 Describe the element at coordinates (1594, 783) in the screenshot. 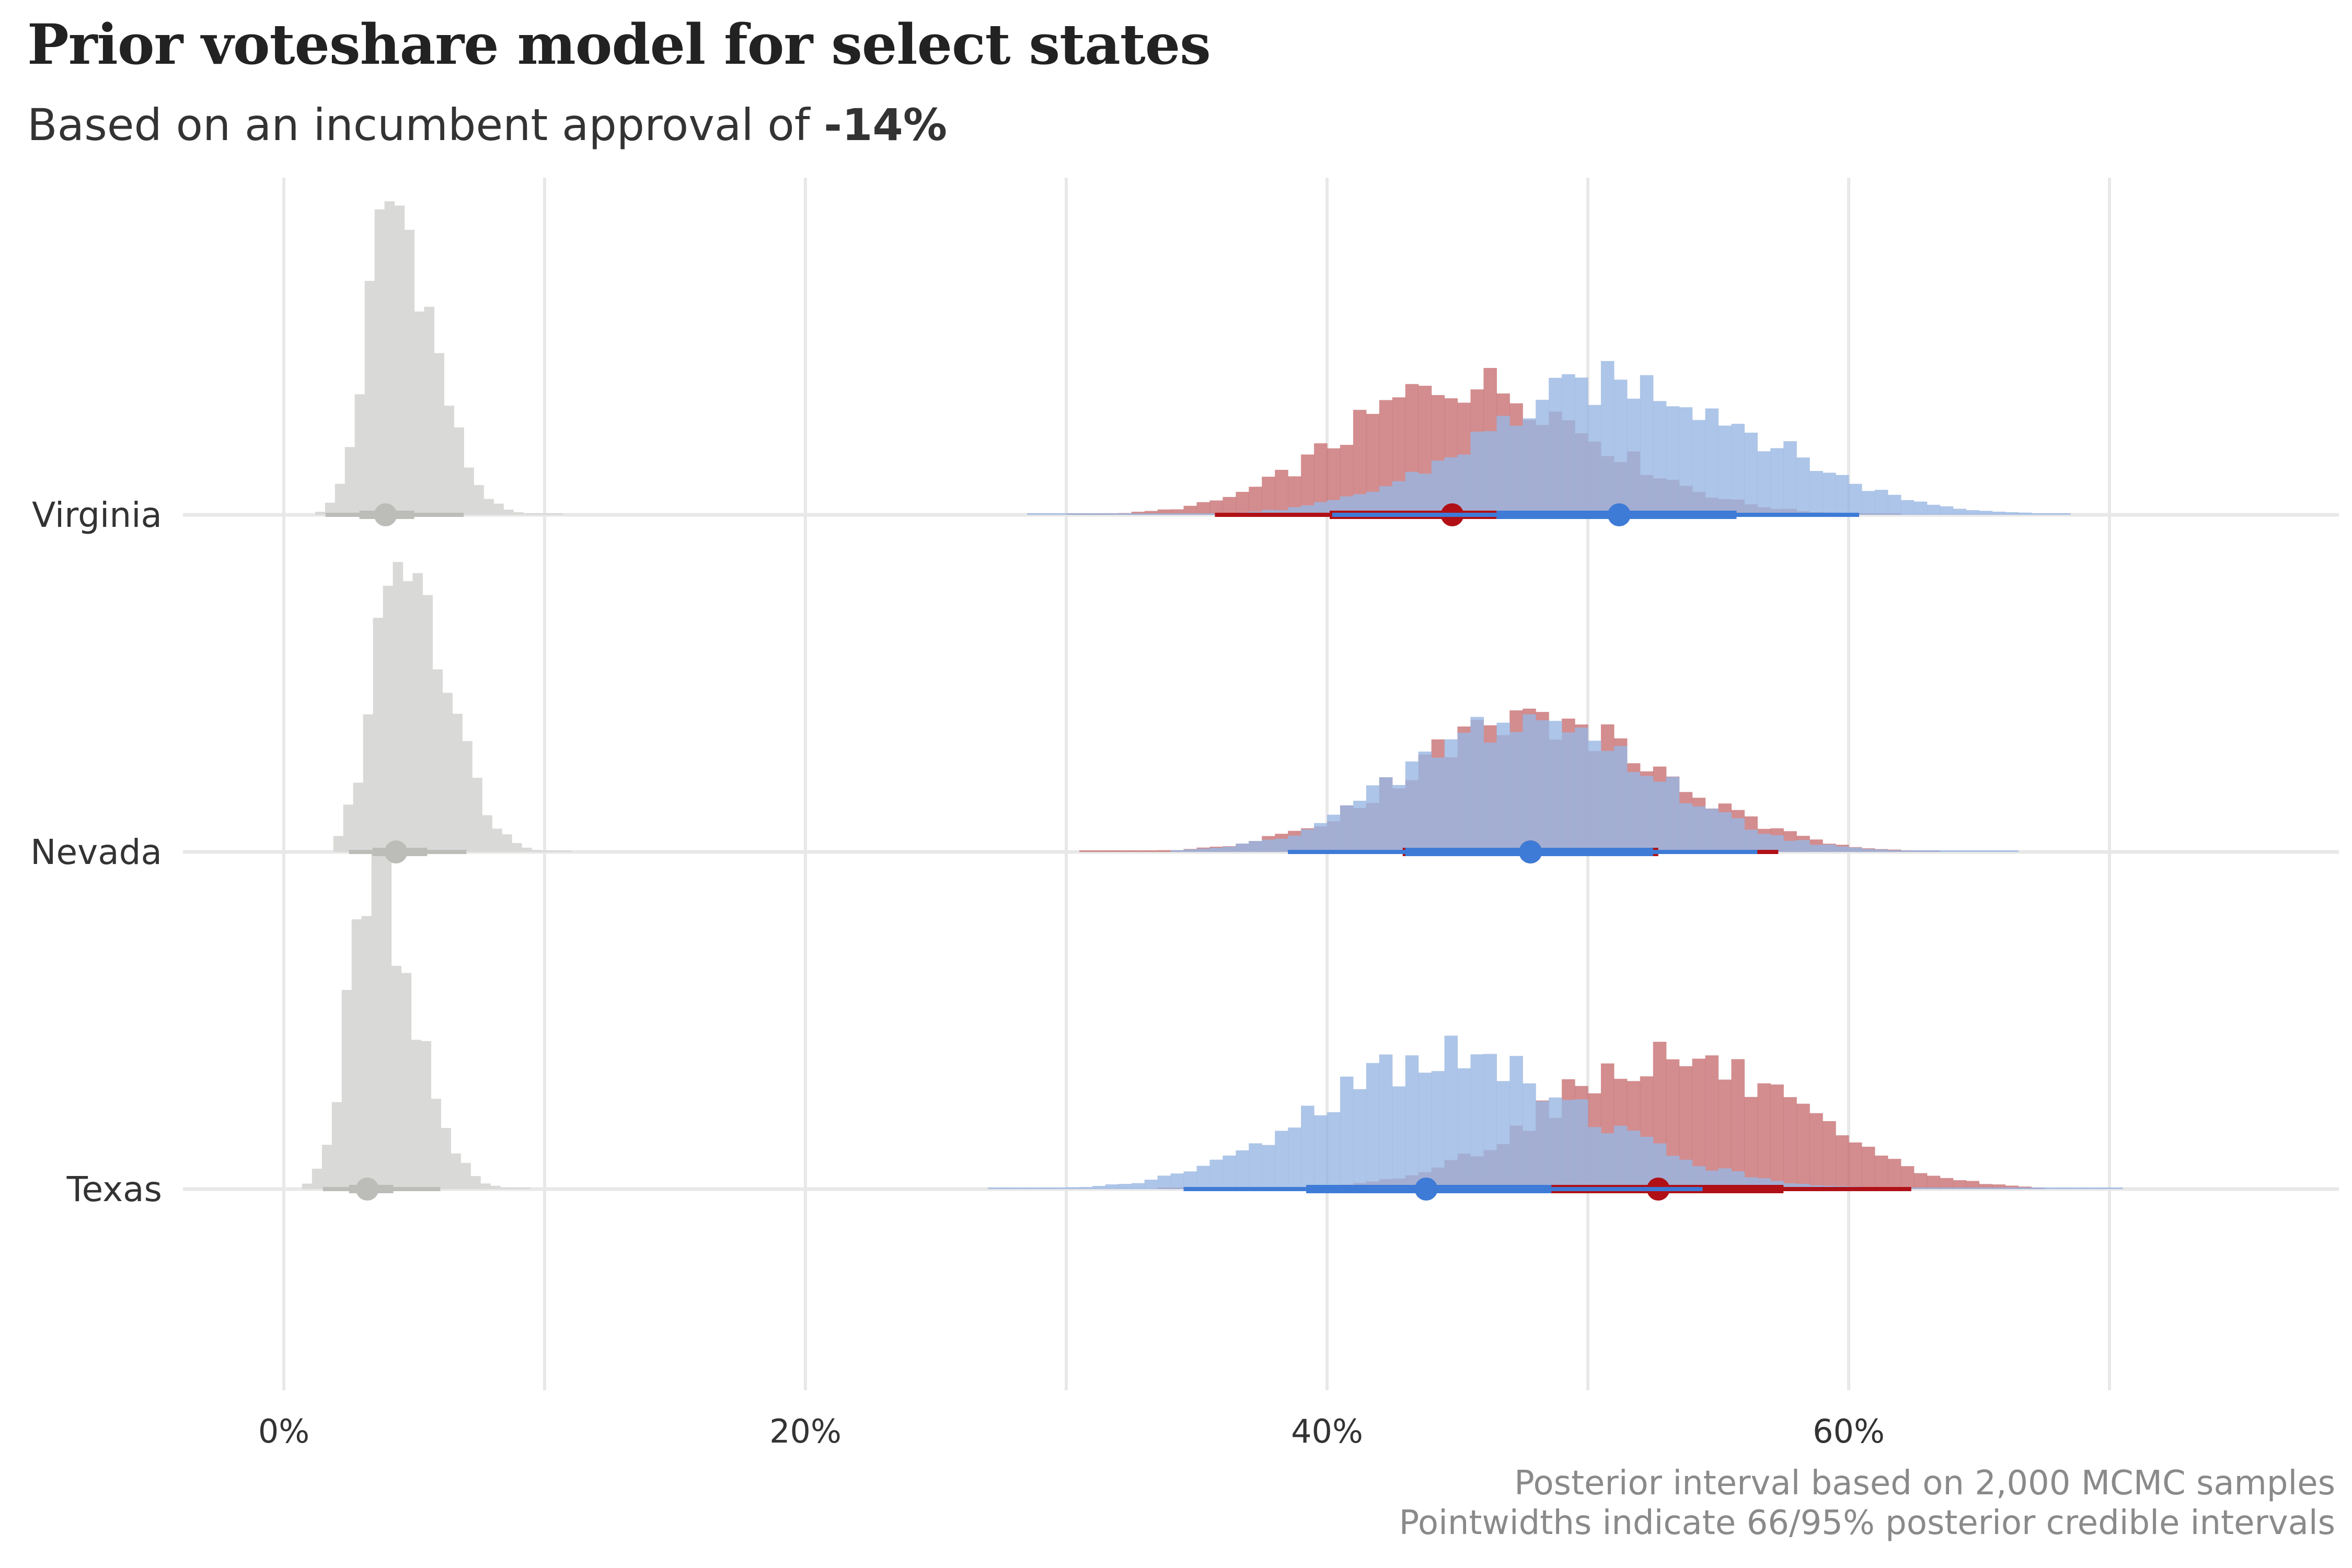

I see `histogram-nevada-dem` at that location.